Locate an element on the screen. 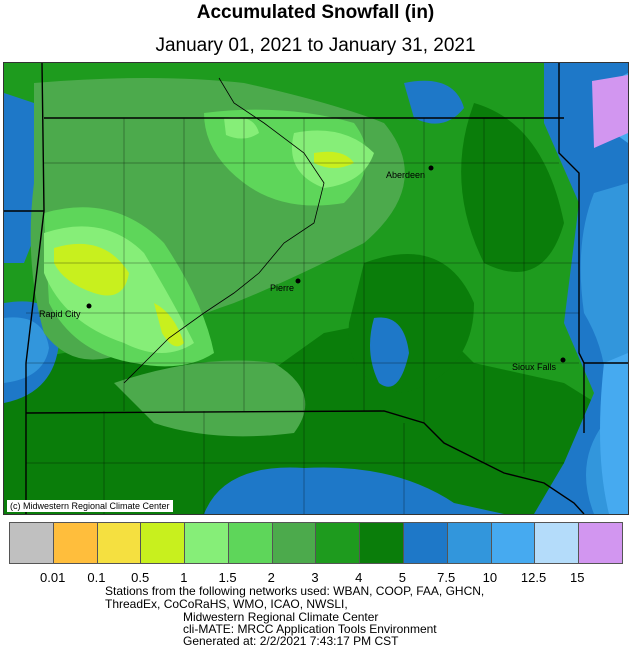  snow-zone-3in-south is located at coordinates (210, 398).